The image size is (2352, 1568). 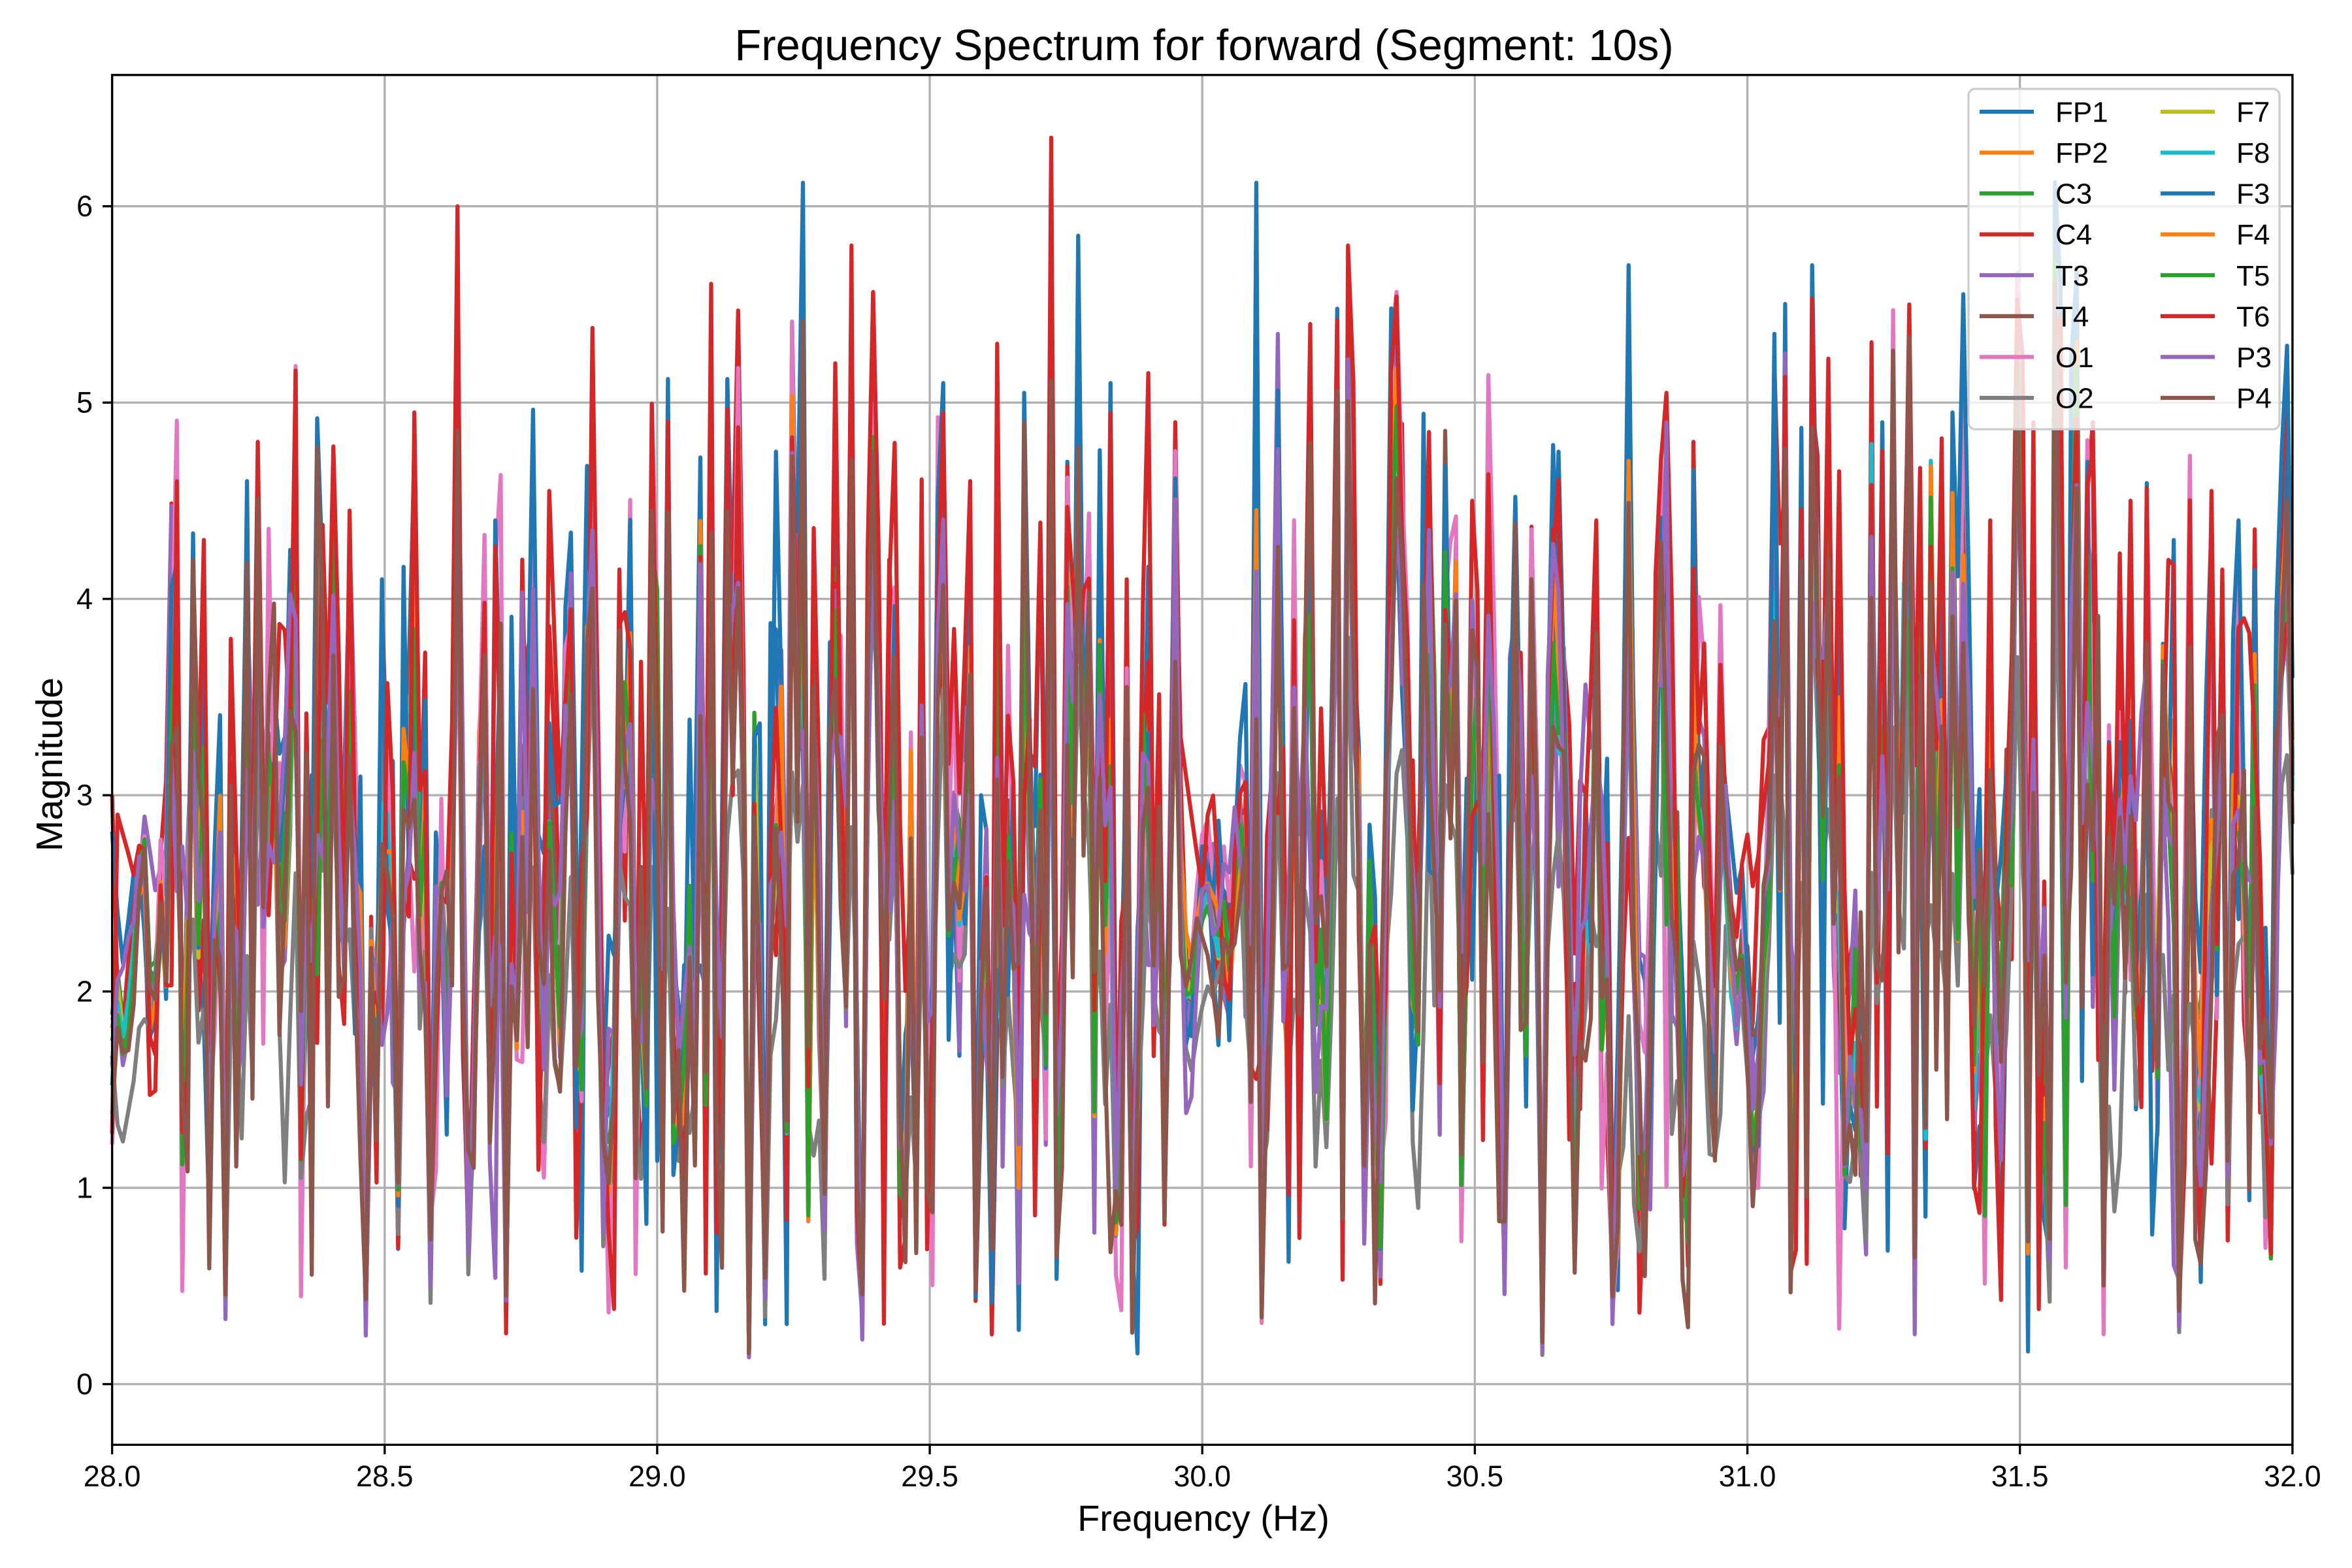 I want to click on svg-text: Magnitude, so click(x=50, y=764).